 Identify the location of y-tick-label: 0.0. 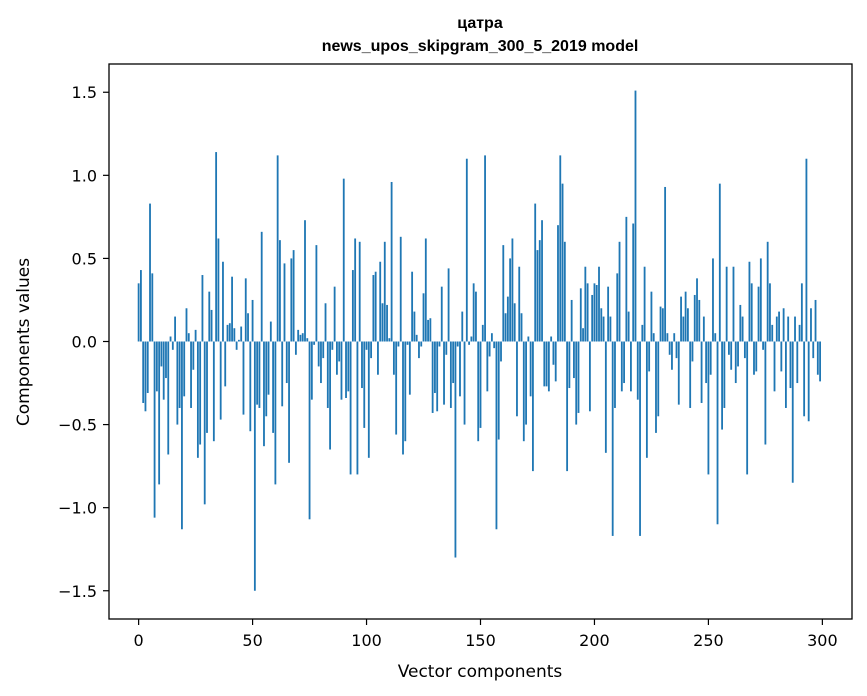
(84, 342).